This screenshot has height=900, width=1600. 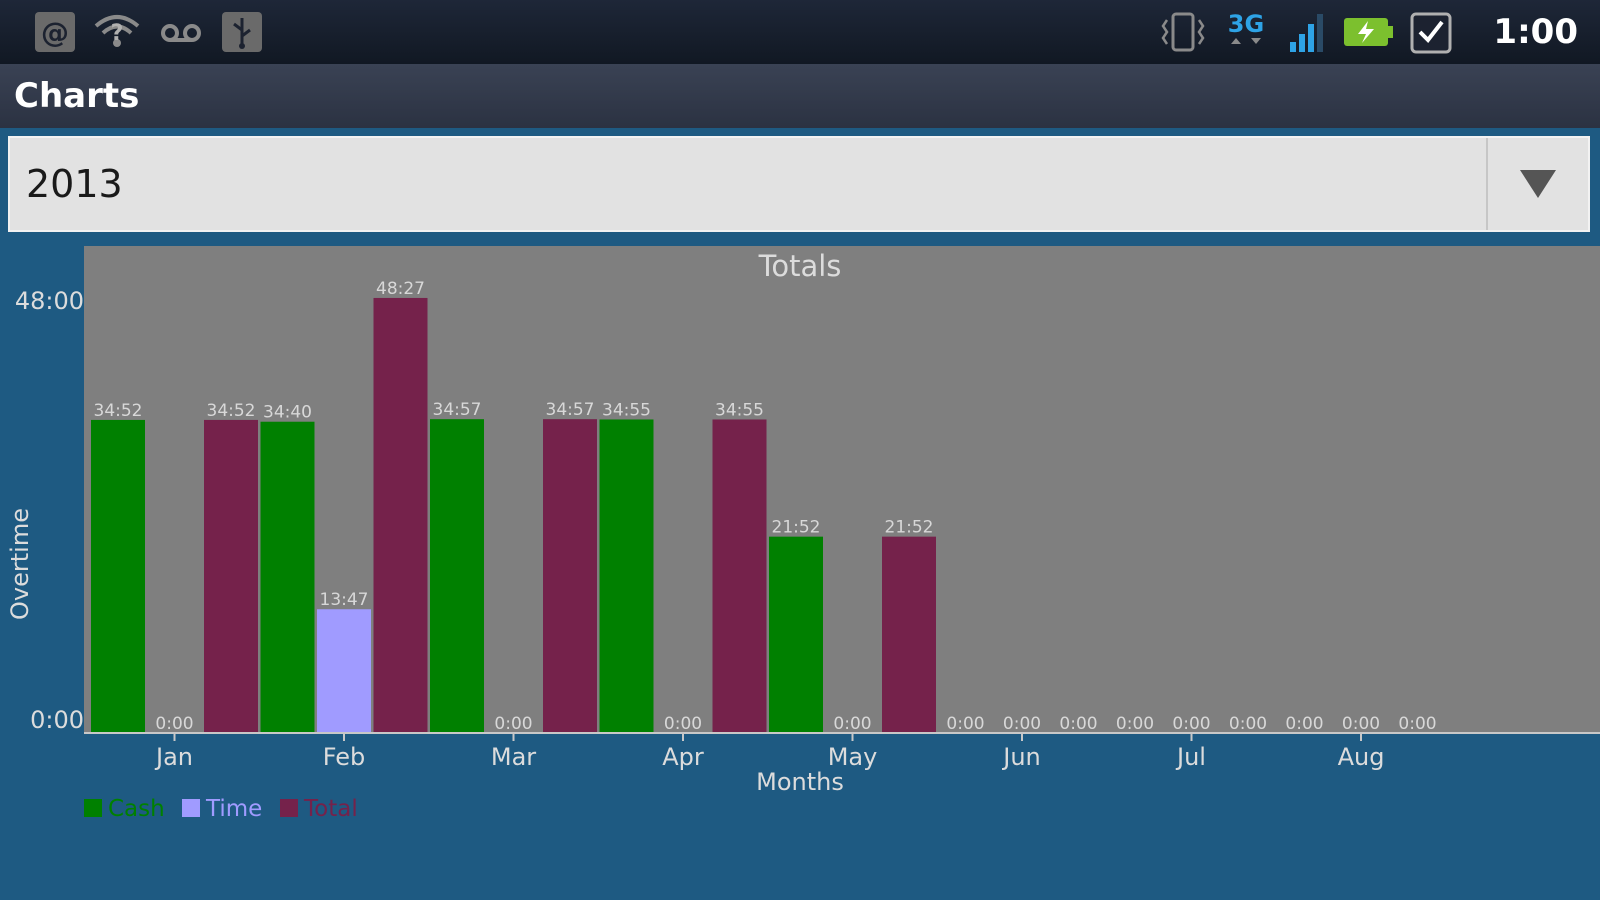 What do you see at coordinates (1537, 184) in the screenshot?
I see `dropdown-arrow-icon` at bounding box center [1537, 184].